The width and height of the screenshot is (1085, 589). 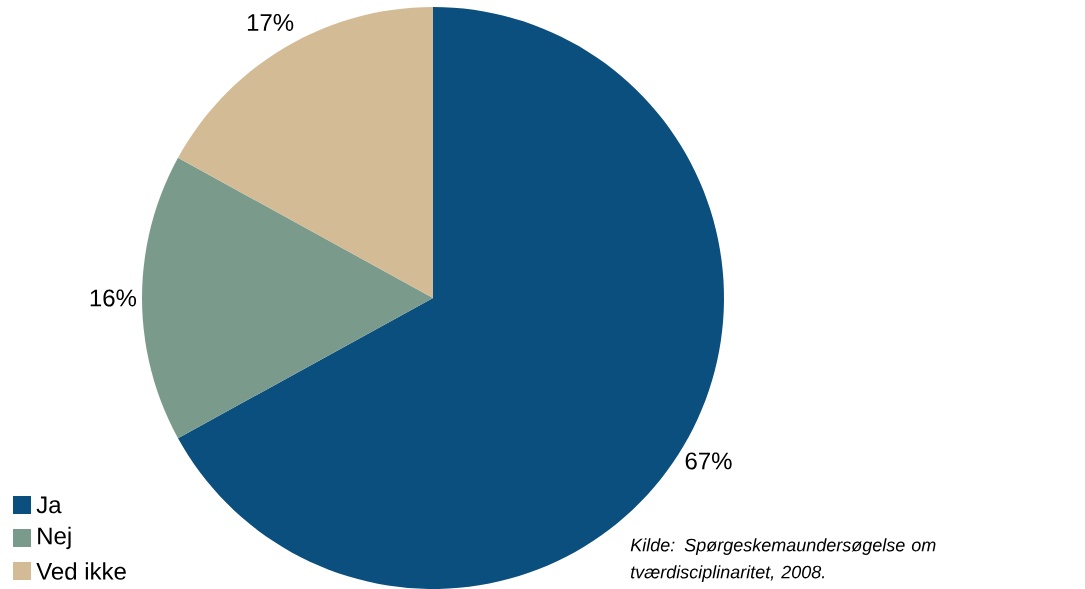 I want to click on legend-label: Ja, so click(x=49, y=505).